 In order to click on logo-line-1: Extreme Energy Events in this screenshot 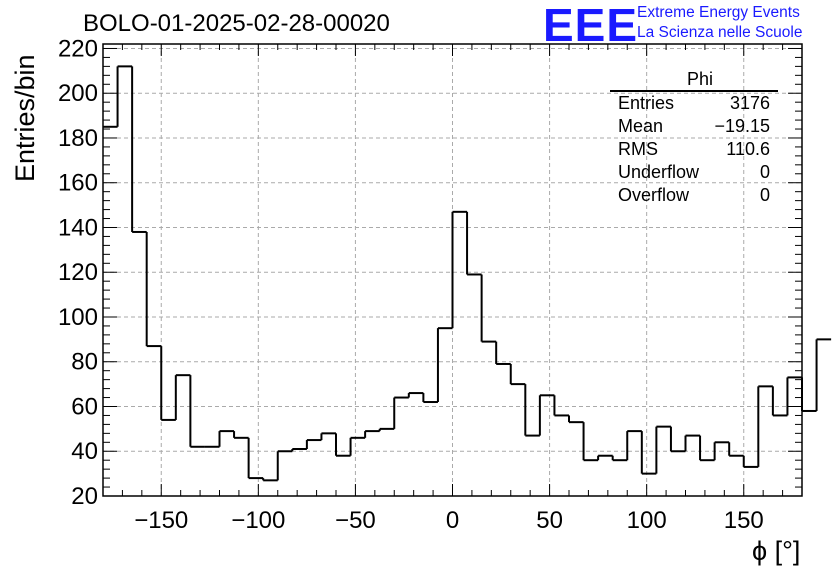, I will do `click(718, 12)`.